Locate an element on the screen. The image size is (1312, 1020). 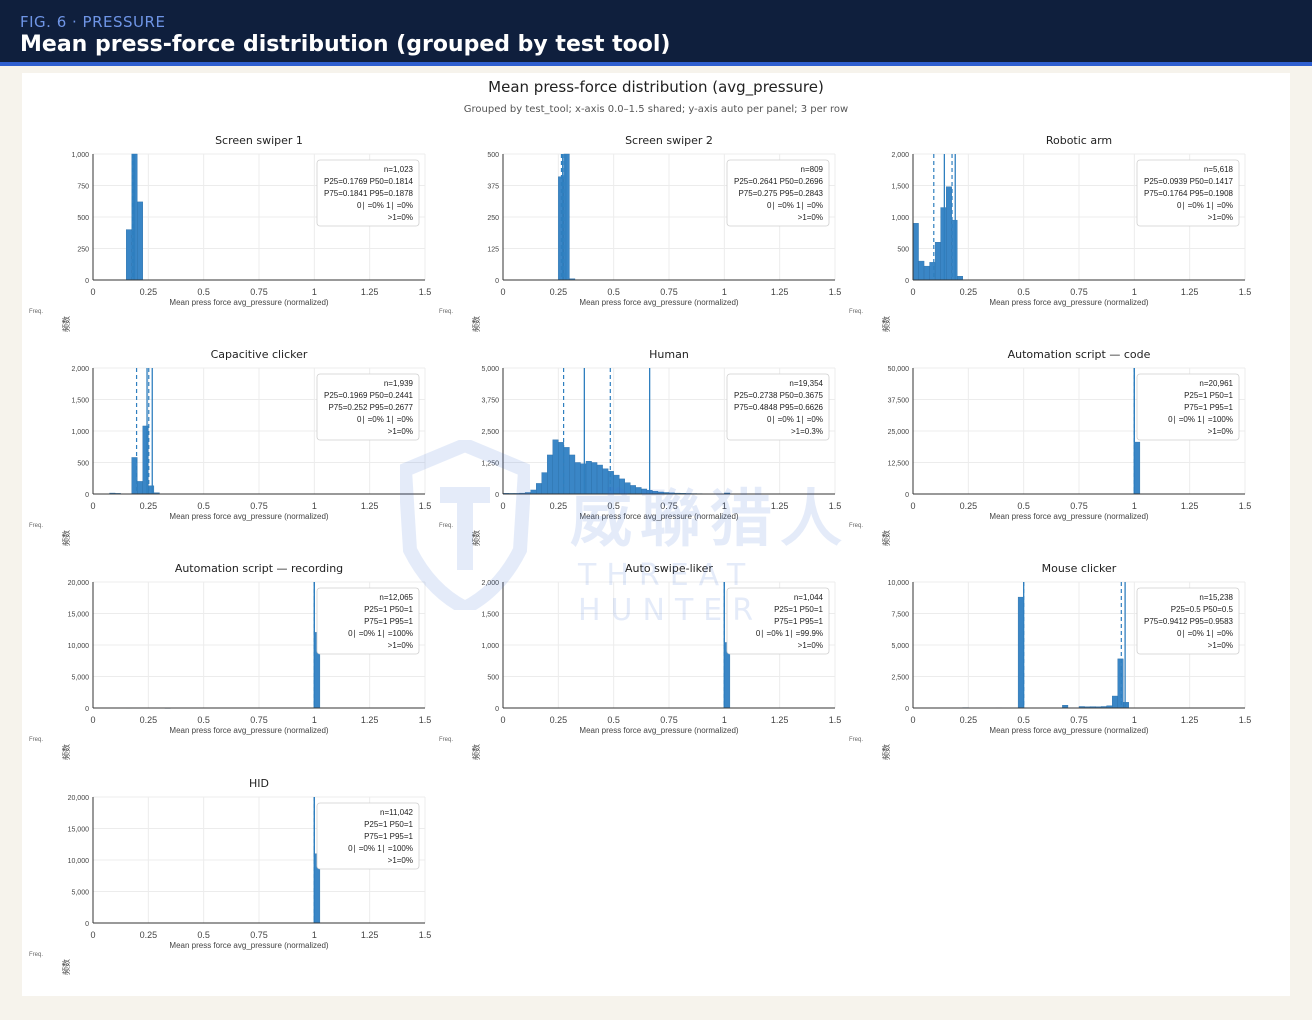
y-tick-label: 375 is located at coordinates (493, 187).